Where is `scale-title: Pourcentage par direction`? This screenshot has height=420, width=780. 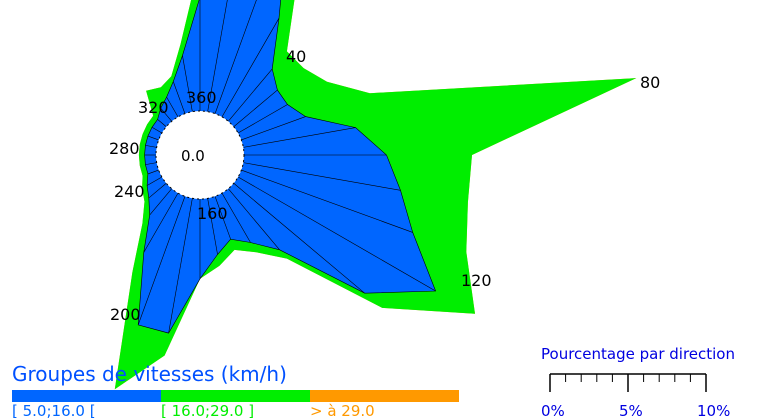
scale-title: Pourcentage par direction is located at coordinates (638, 354).